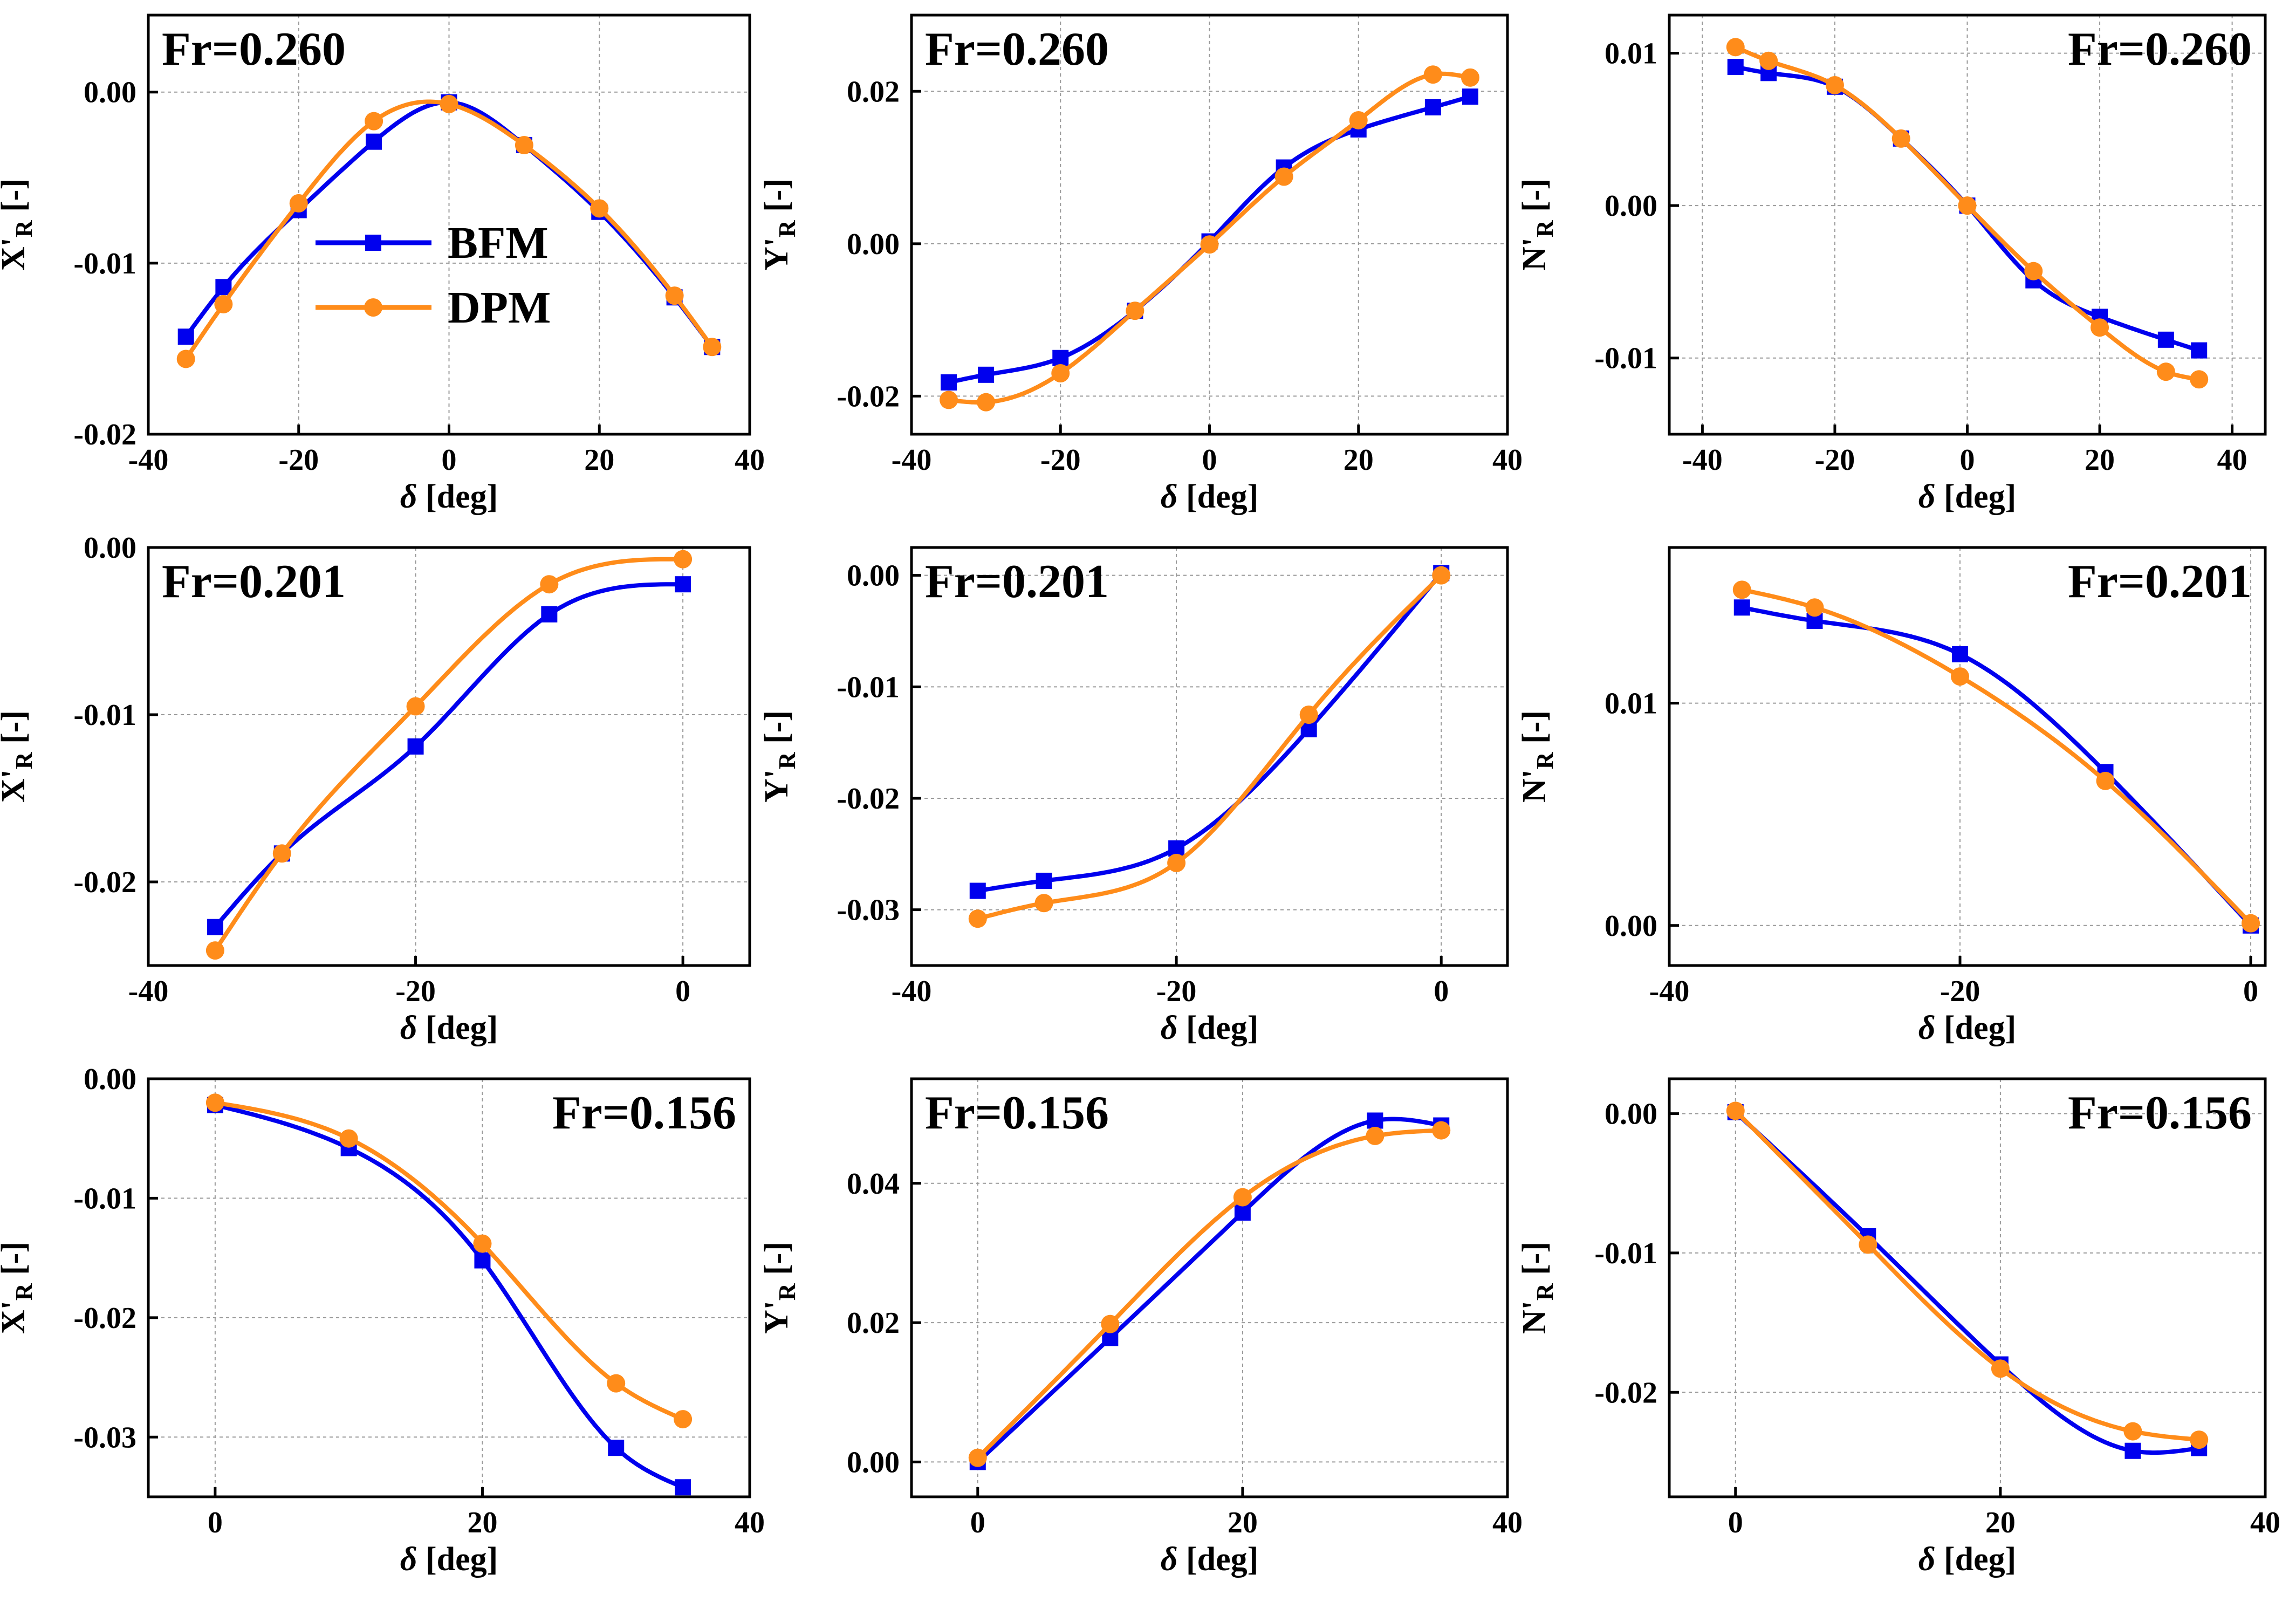  What do you see at coordinates (1017, 582) in the screenshot?
I see `froude-label: Fr=0.201` at bounding box center [1017, 582].